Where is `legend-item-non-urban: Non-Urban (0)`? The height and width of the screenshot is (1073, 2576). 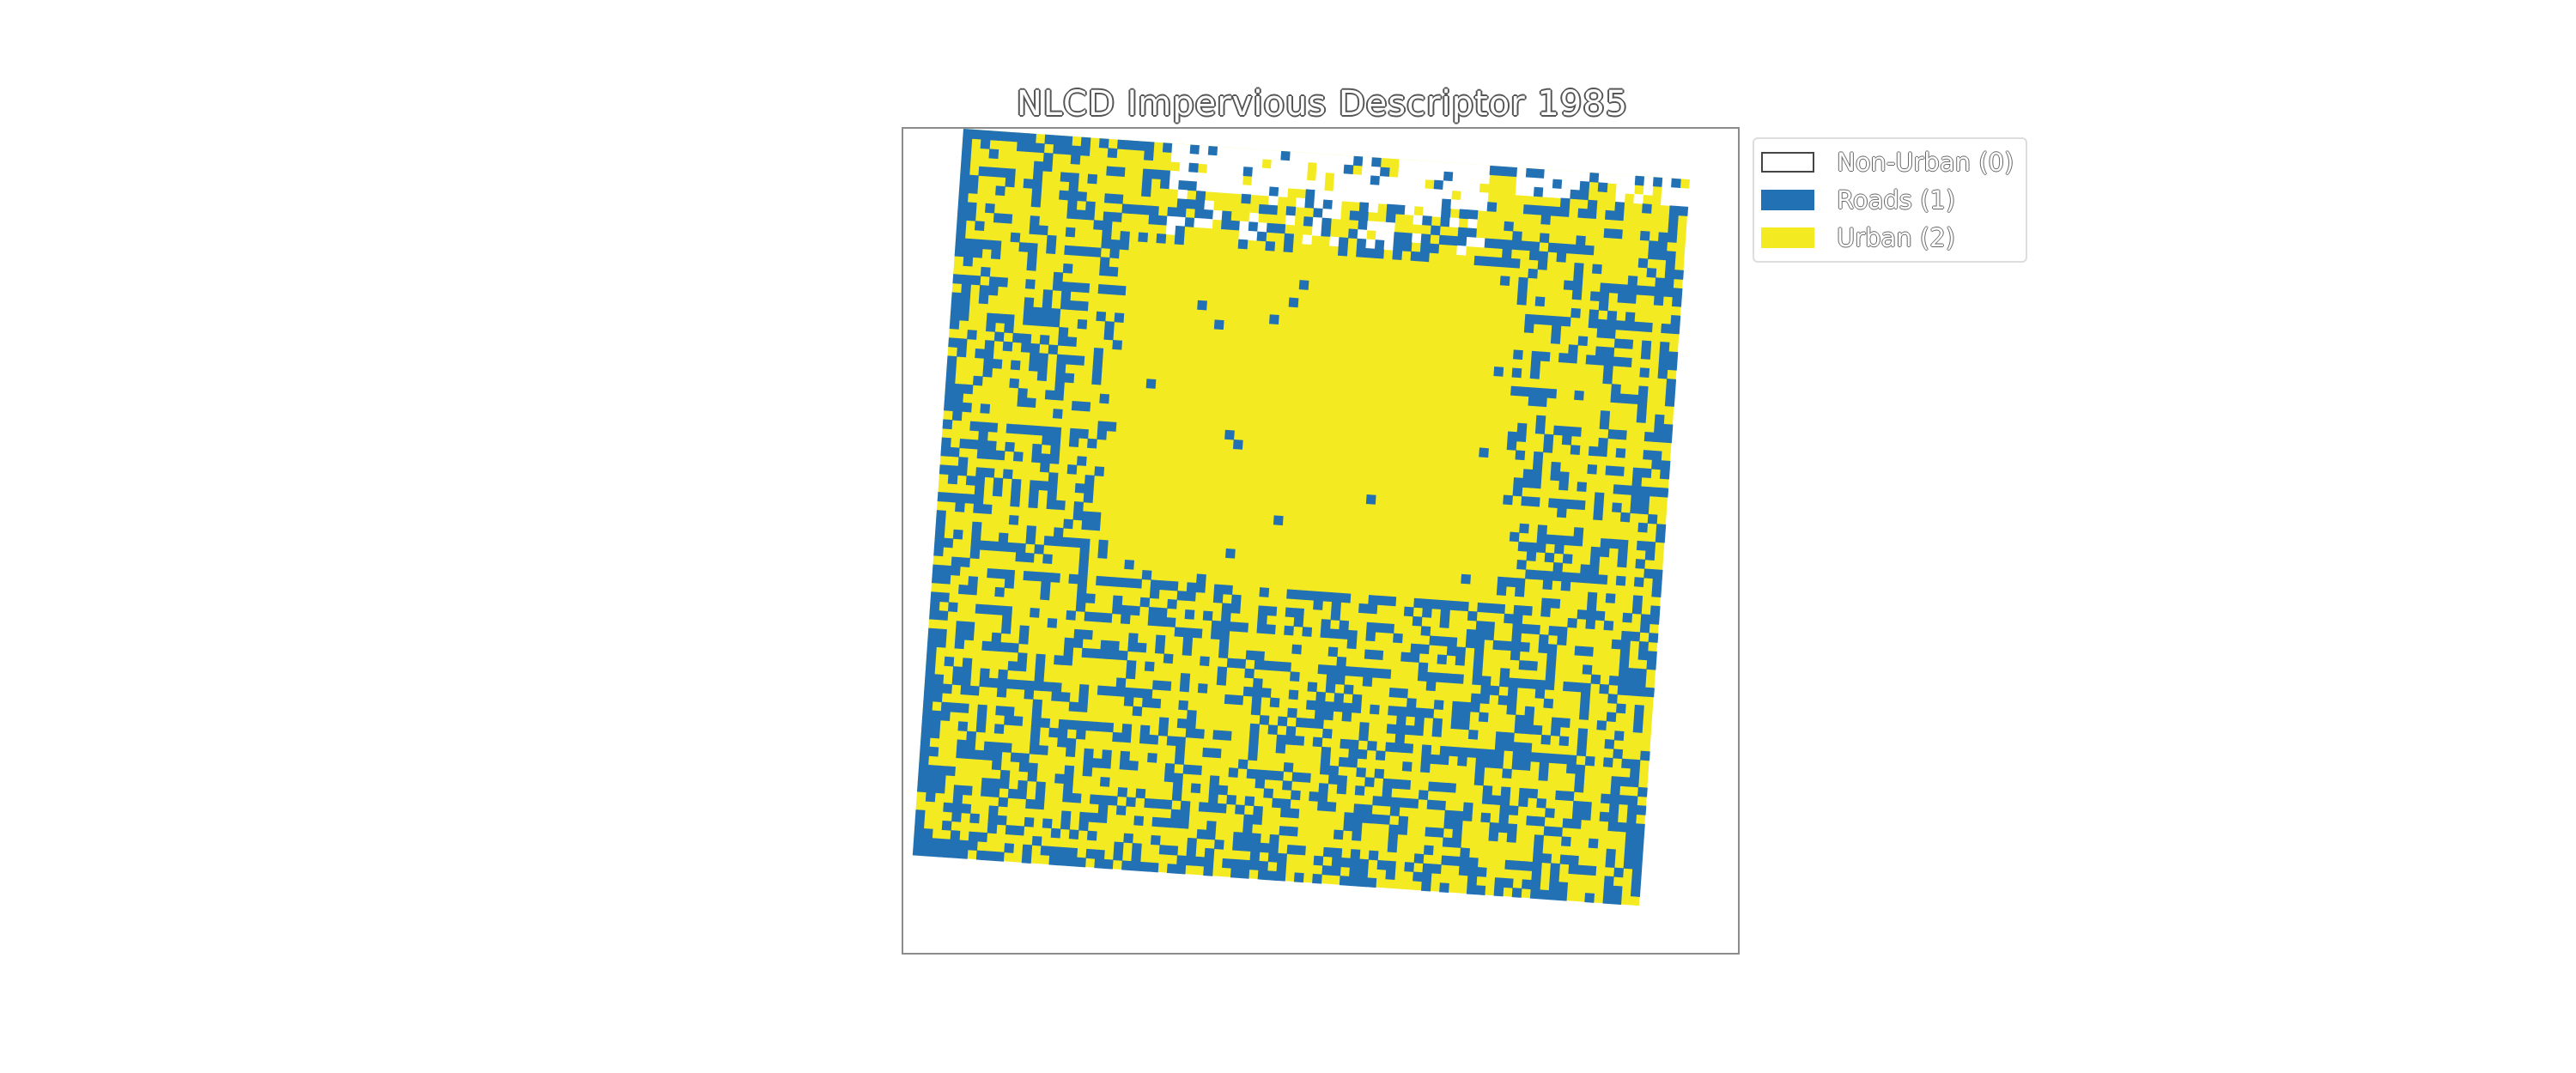
legend-item-non-urban: Non-Urban (0) is located at coordinates (1887, 162).